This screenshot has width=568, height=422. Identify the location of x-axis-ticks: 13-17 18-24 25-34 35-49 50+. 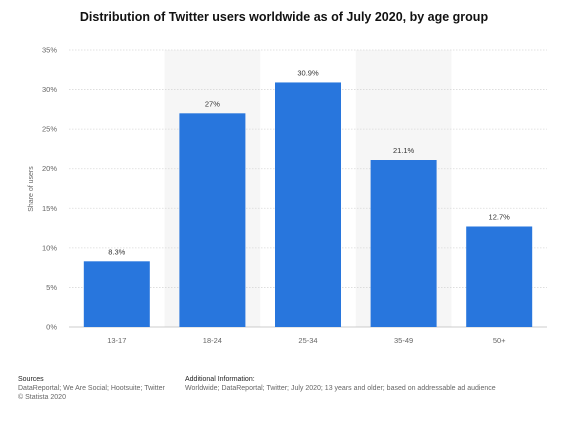
(306, 340).